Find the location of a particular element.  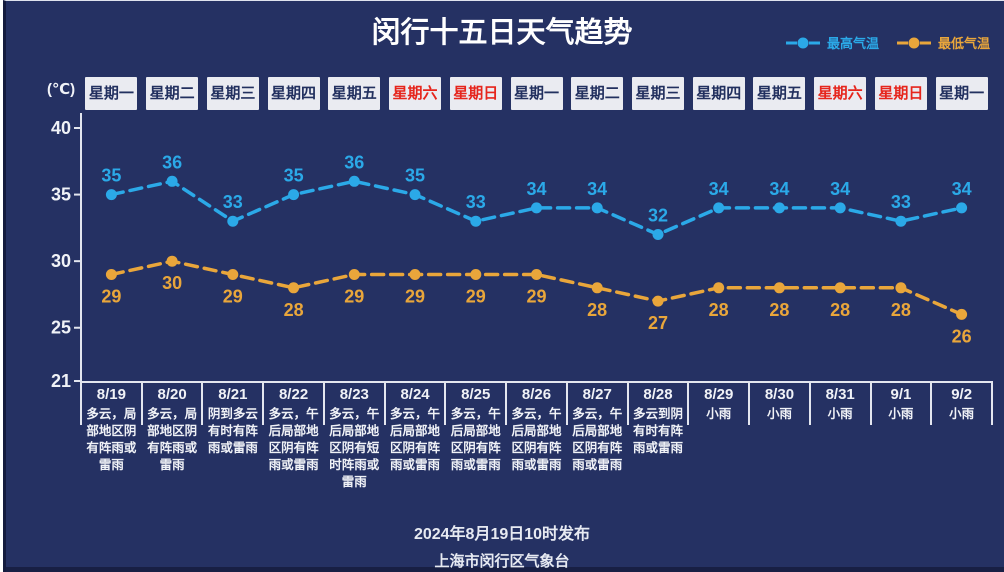

legend-label-min-temp: 最低气温 is located at coordinates (963, 43).